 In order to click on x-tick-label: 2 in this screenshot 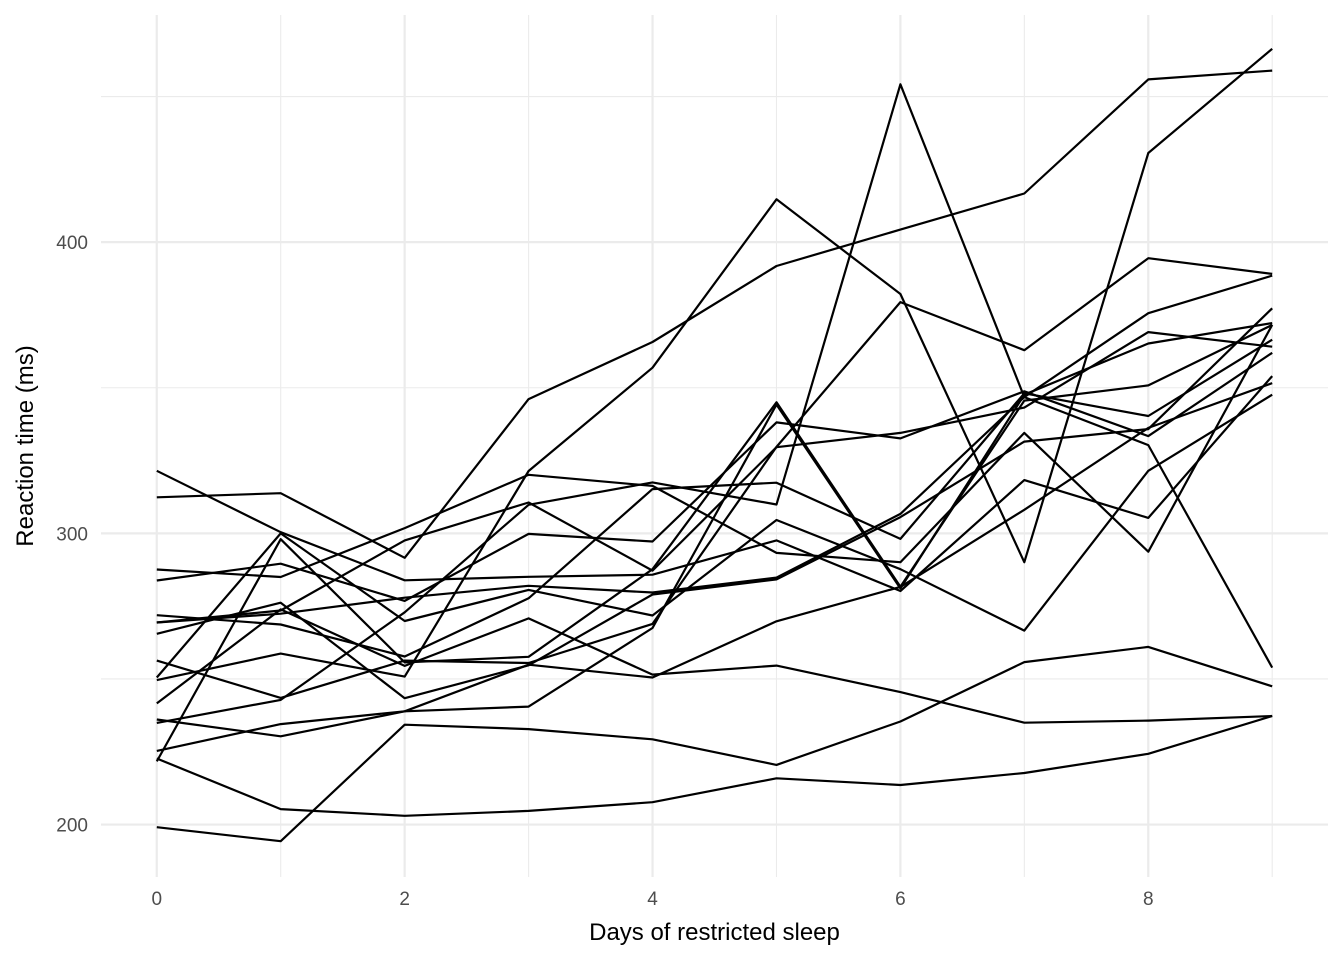, I will do `click(404, 899)`.